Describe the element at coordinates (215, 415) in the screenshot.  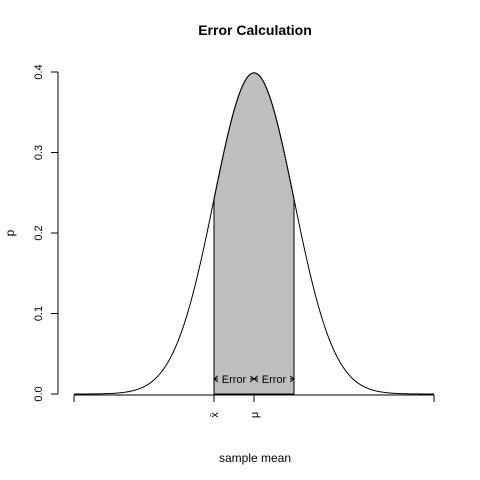
I see `x-tick-label-0: x̄` at that location.